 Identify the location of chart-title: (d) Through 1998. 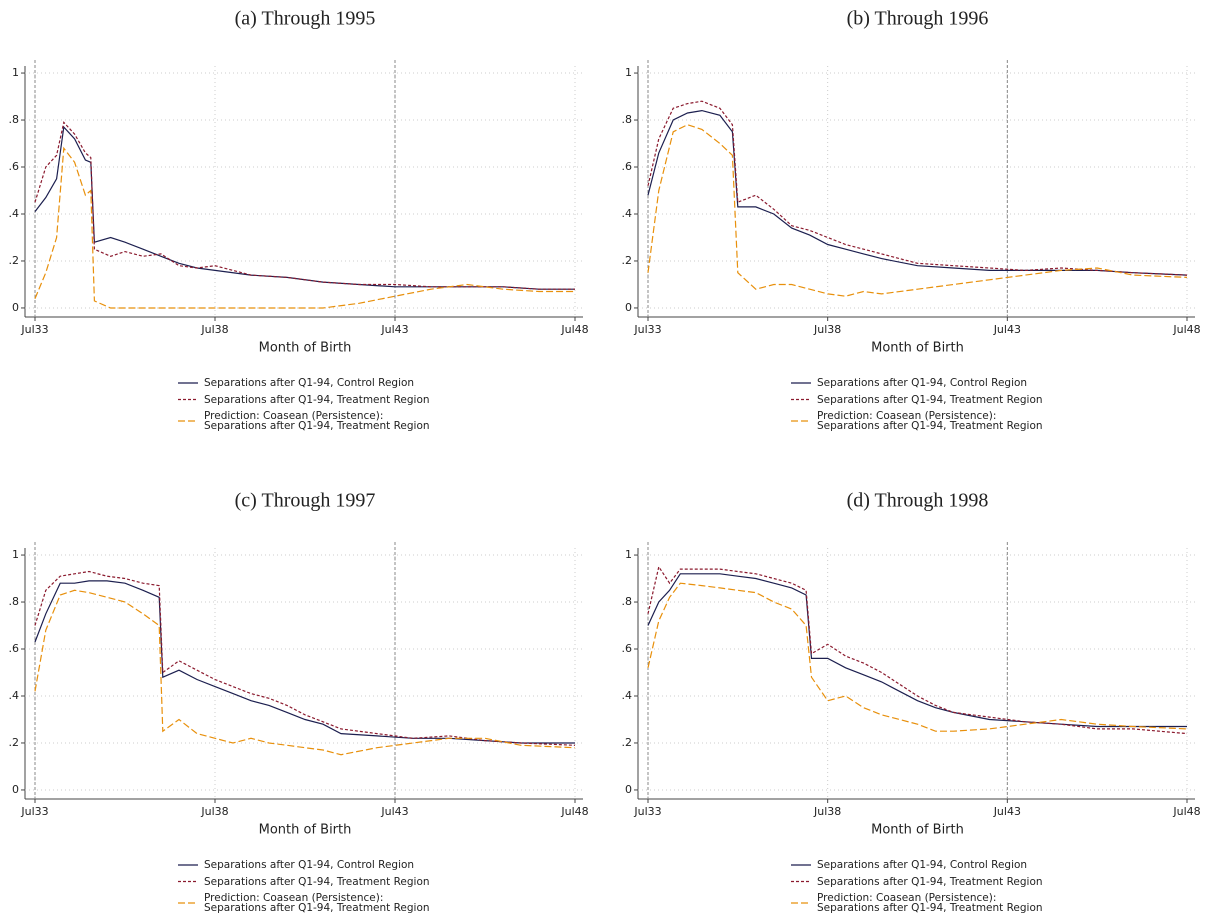
(918, 501).